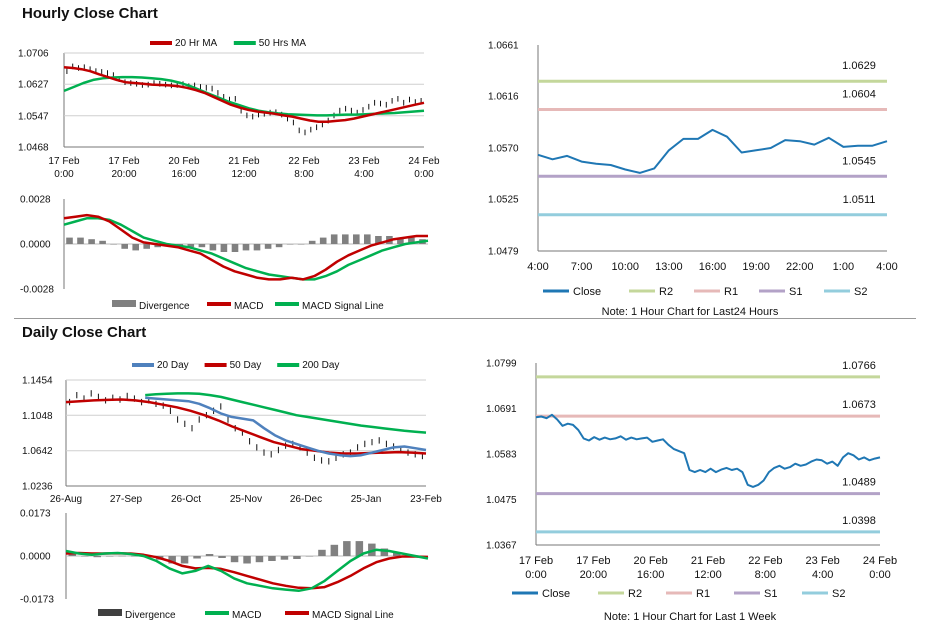 This screenshot has width=928, height=638. Describe the element at coordinates (244, 161) in the screenshot. I see `hourly-price-x-tick-label: 21 Feb` at that location.